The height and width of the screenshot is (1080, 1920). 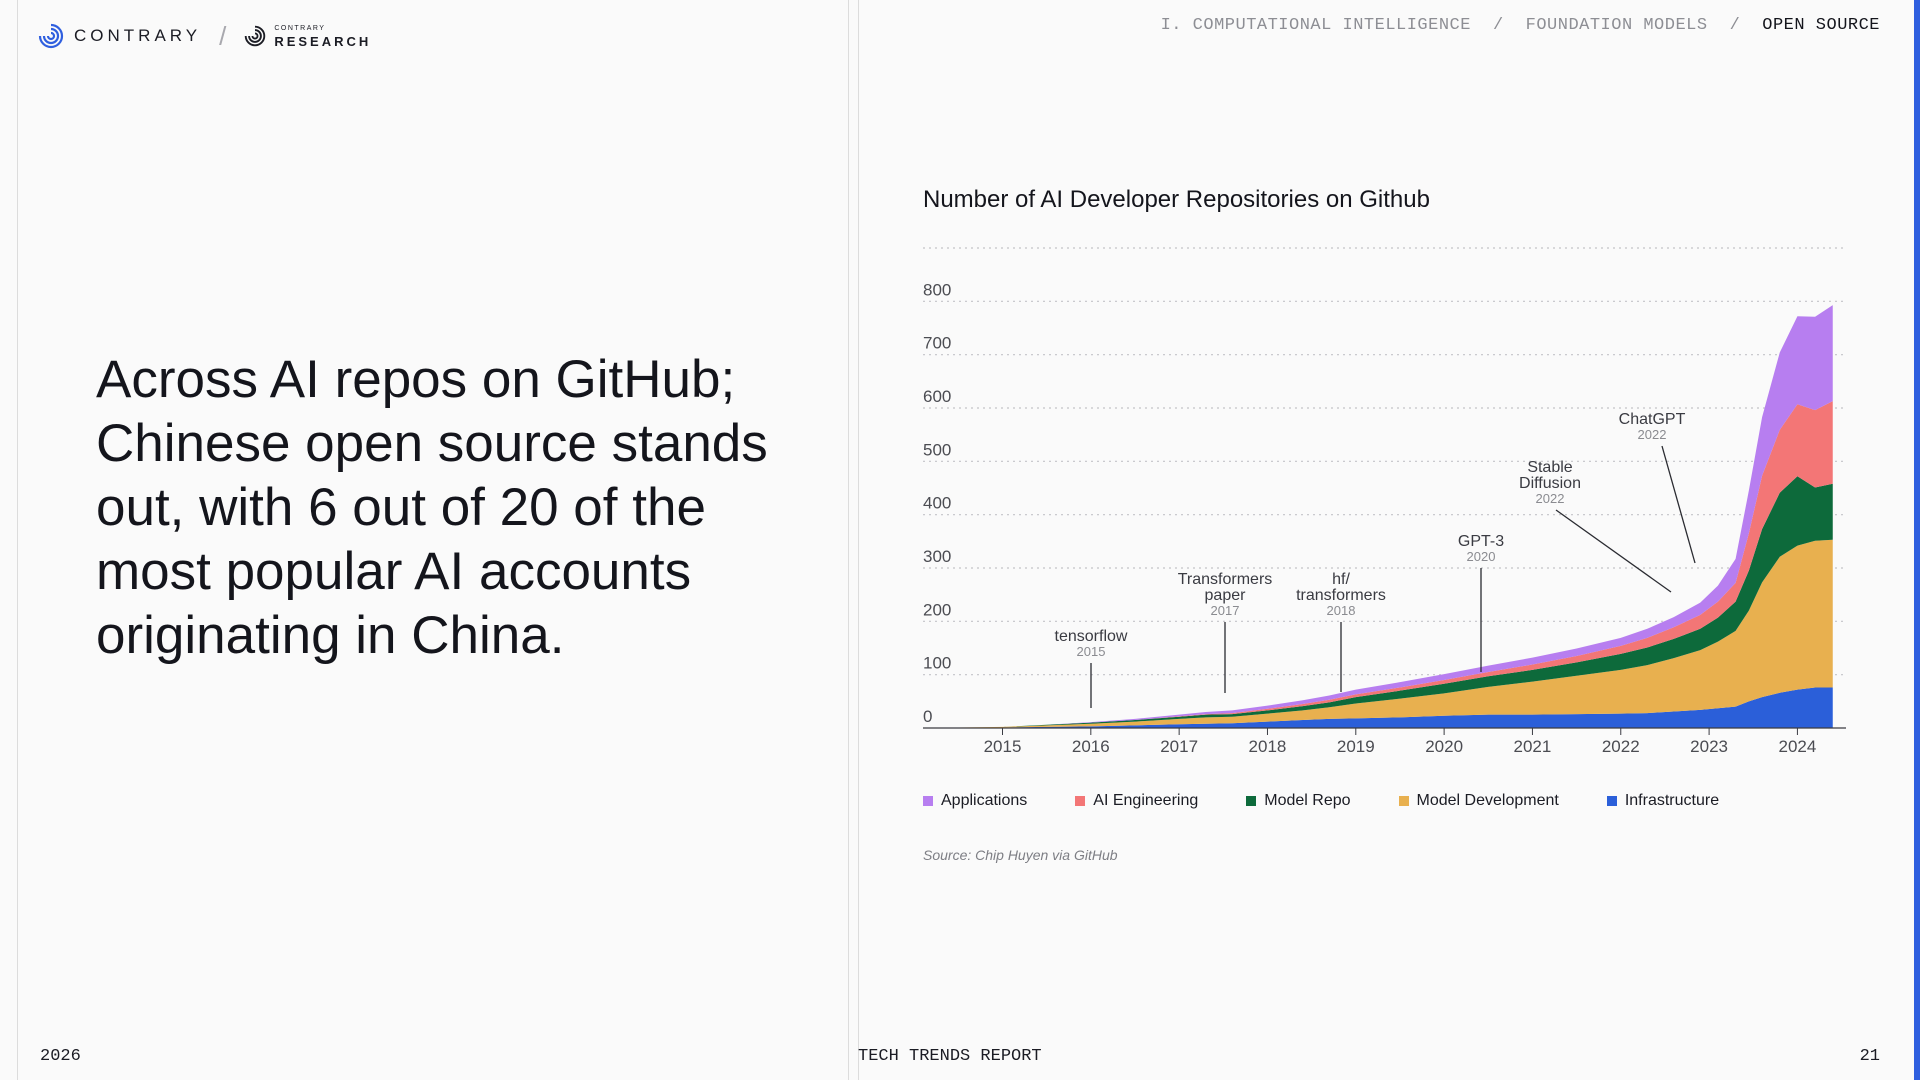 What do you see at coordinates (1341, 595) in the screenshot?
I see `annotation-label-hf-transformers-1: transformers` at bounding box center [1341, 595].